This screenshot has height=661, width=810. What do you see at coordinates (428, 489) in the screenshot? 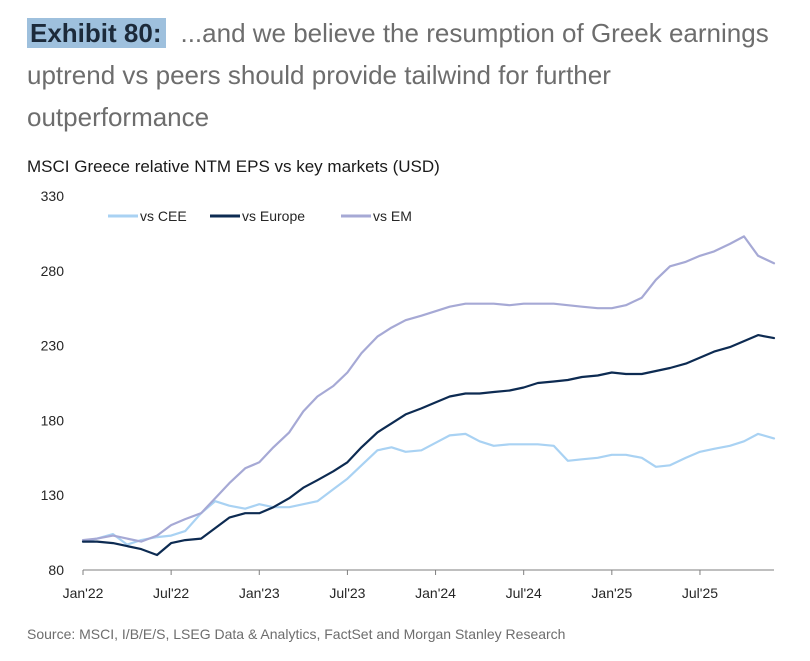
I see `series-line-vs-cee` at bounding box center [428, 489].